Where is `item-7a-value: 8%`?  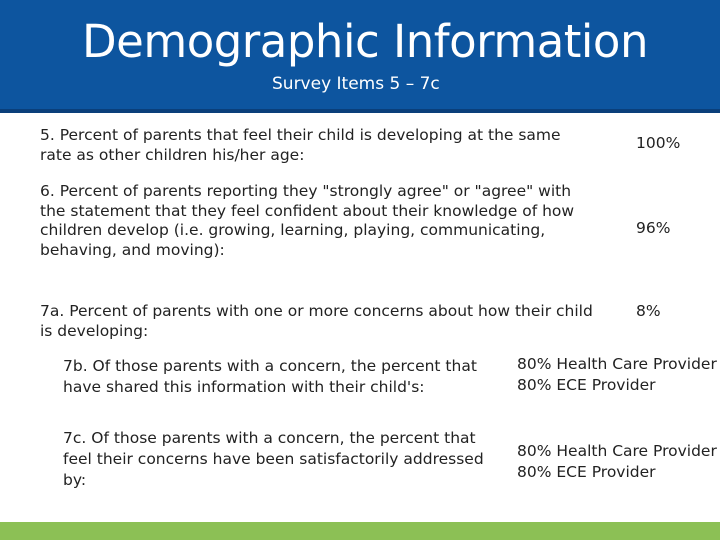 item-7a-value: 8% is located at coordinates (648, 311).